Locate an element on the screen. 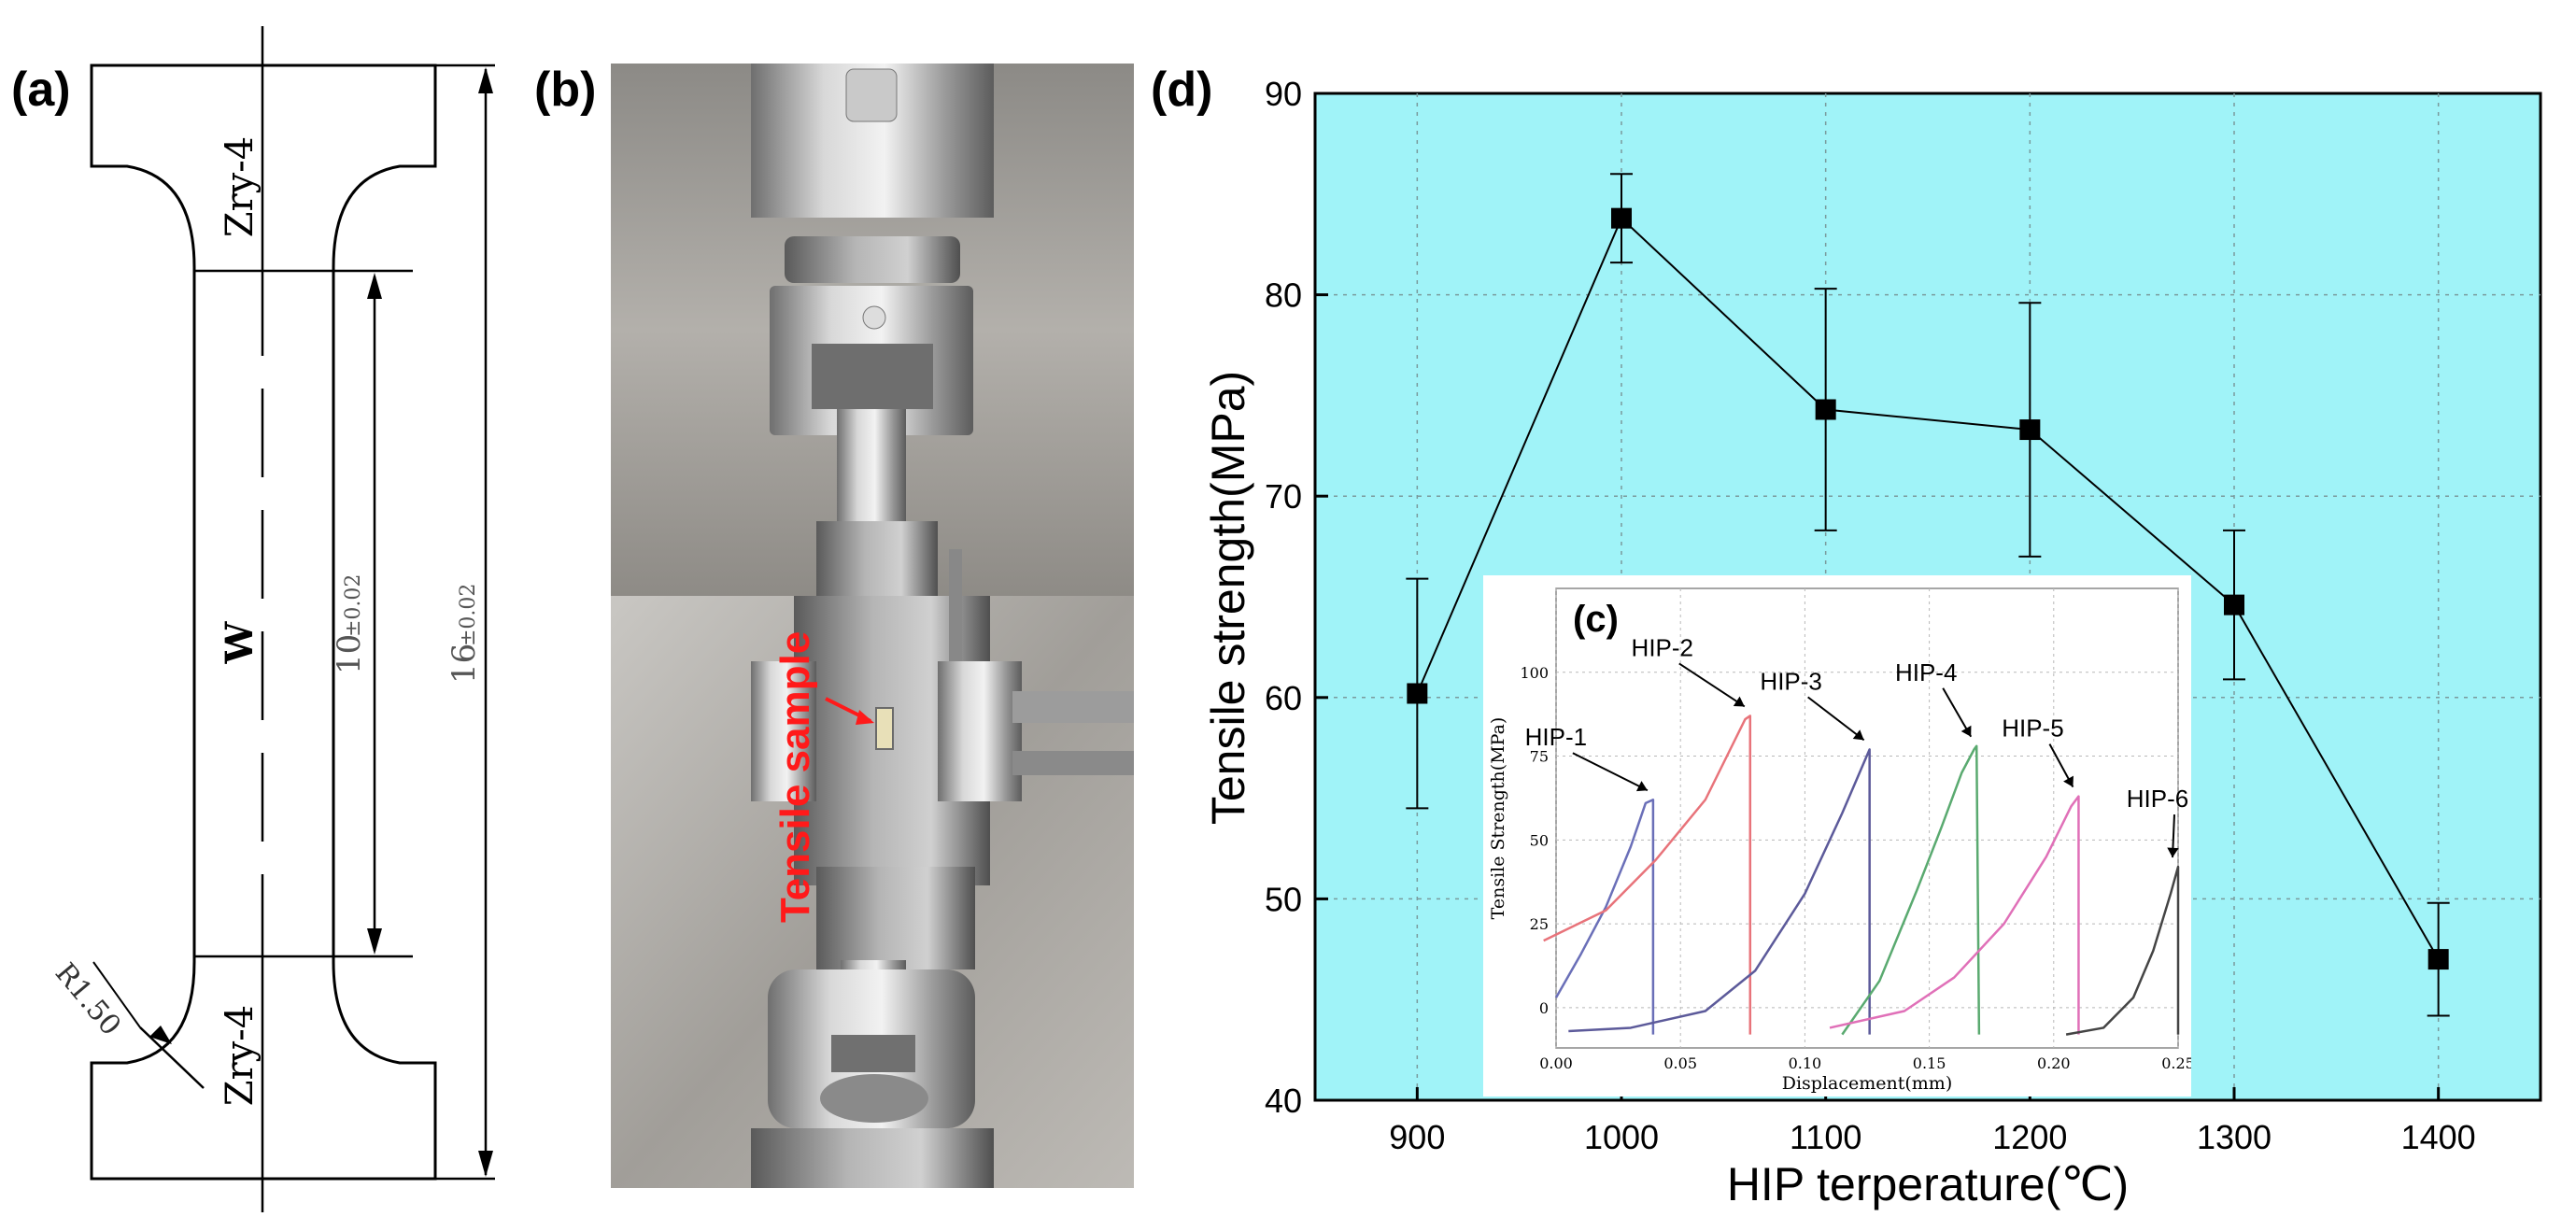  extensometer-arm-lower is located at coordinates (1073, 763).